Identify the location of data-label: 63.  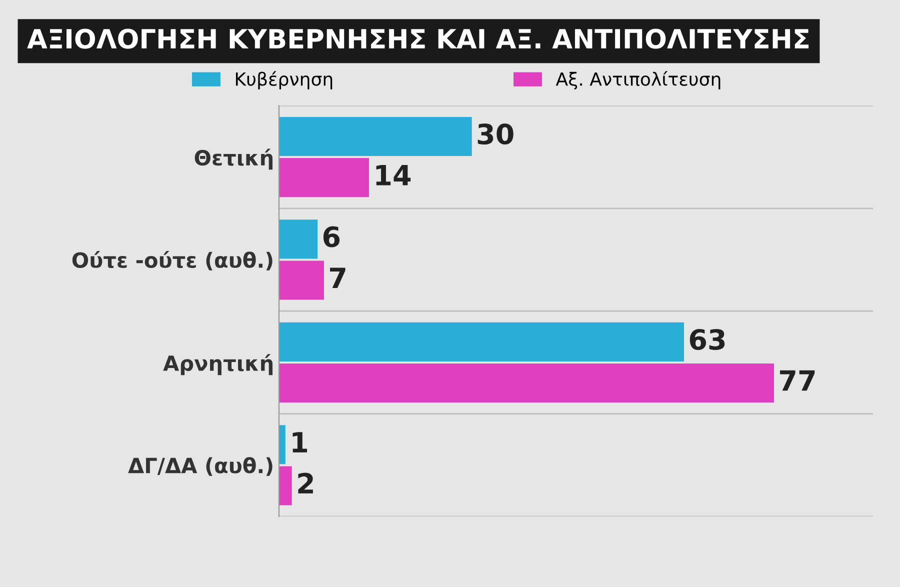
(707, 339).